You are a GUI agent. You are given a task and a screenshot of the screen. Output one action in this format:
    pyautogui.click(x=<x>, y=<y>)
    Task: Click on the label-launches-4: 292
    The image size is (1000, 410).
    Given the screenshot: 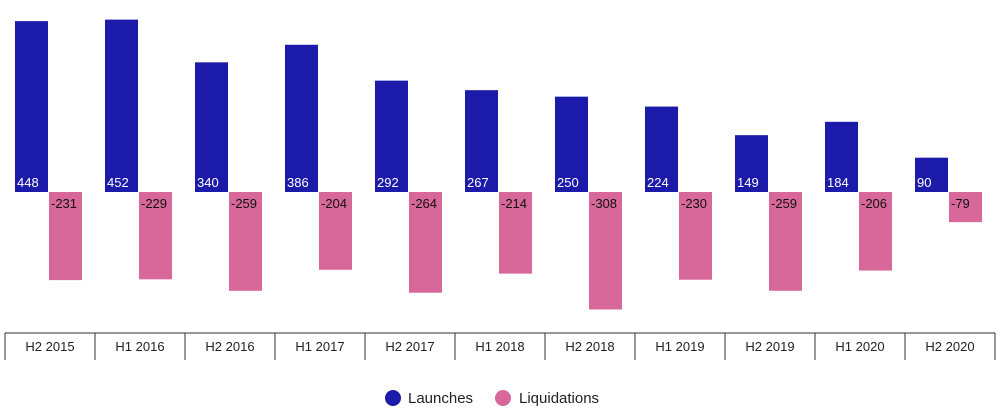 What is the action you would take?
    pyautogui.click(x=388, y=182)
    